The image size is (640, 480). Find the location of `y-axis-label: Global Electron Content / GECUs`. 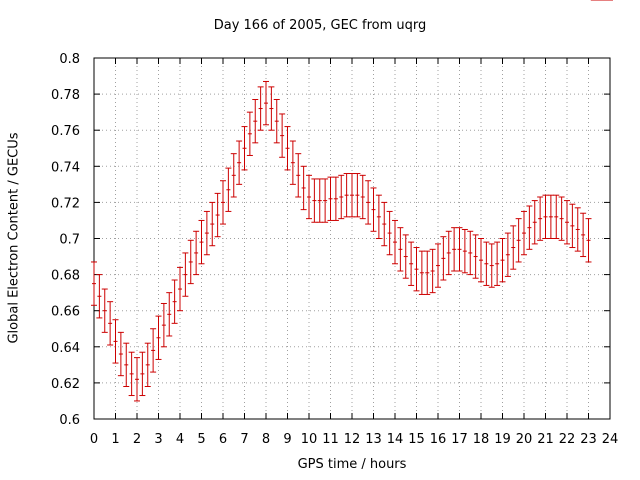

y-axis-label: Global Electron Content / GECUs is located at coordinates (14, 238).